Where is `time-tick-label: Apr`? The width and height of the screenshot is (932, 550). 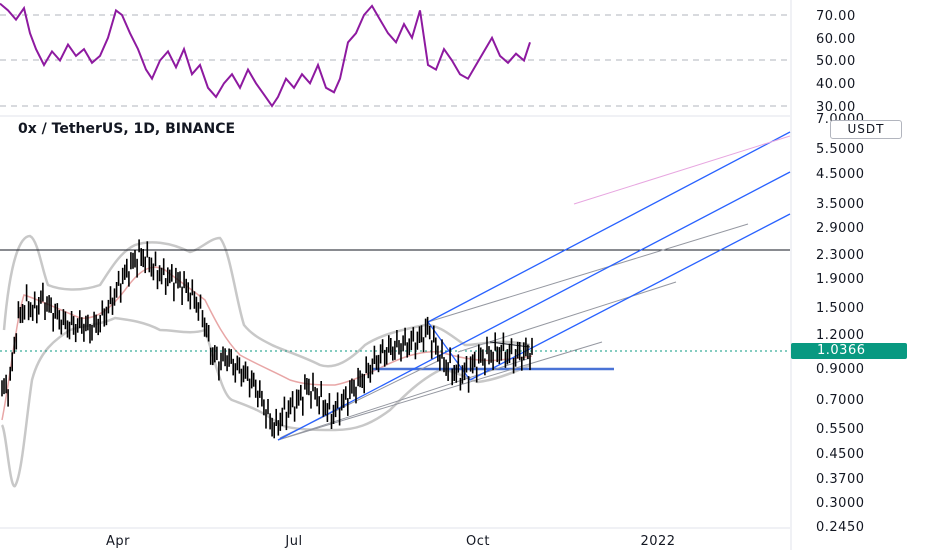 time-tick-label: Apr is located at coordinates (118, 541).